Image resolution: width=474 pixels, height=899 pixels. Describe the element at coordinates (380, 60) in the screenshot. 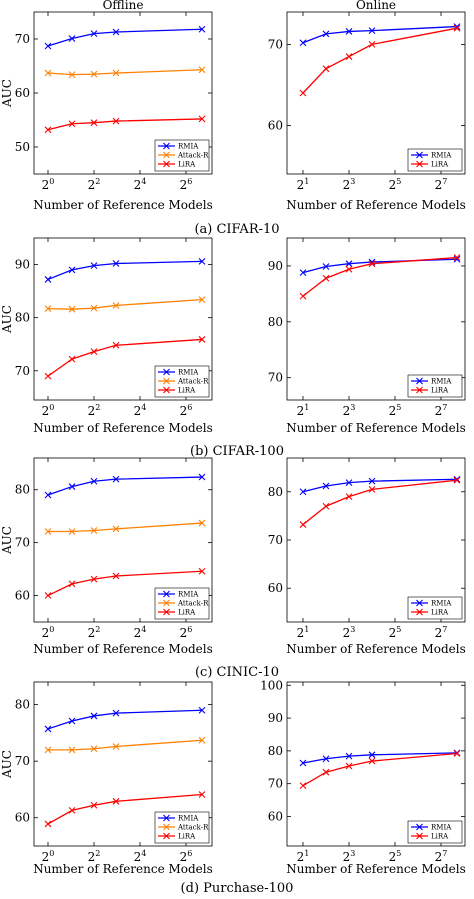

I see `series-line-lira` at that location.